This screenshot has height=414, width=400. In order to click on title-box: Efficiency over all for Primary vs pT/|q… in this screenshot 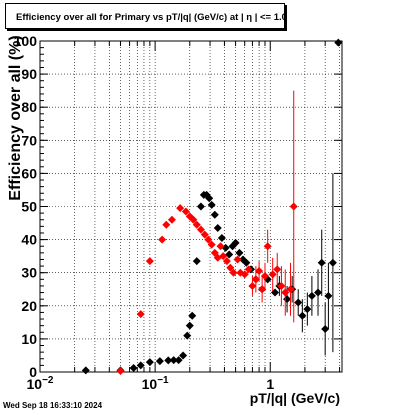, I will do `click(146, 16)`.